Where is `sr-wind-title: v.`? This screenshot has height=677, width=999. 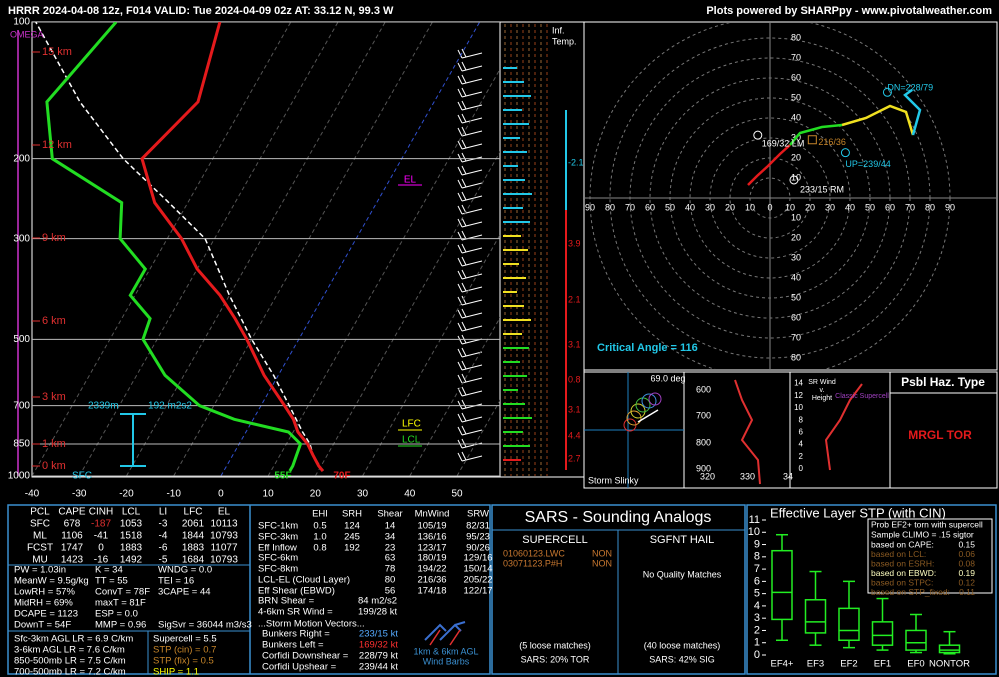 sr-wind-title: v. is located at coordinates (822, 390).